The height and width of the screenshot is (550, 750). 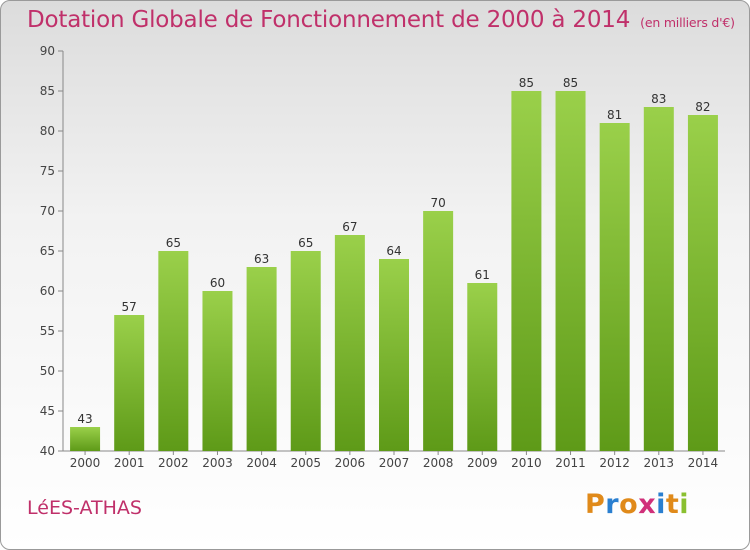 What do you see at coordinates (526, 271) in the screenshot?
I see `bar-2010` at bounding box center [526, 271].